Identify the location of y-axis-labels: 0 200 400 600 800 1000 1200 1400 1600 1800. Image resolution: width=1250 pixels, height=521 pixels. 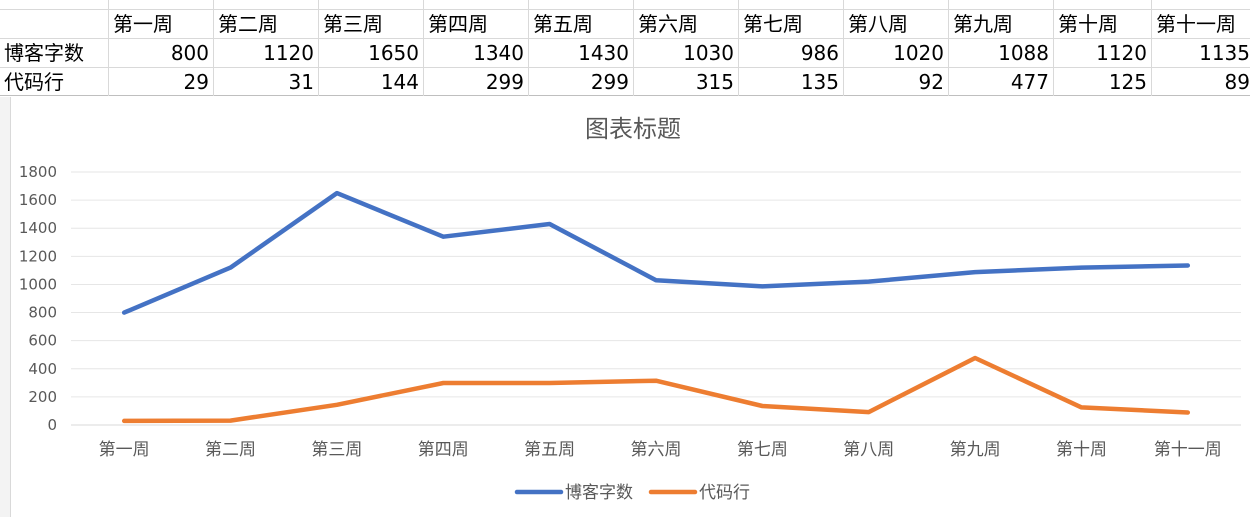
(38, 298).